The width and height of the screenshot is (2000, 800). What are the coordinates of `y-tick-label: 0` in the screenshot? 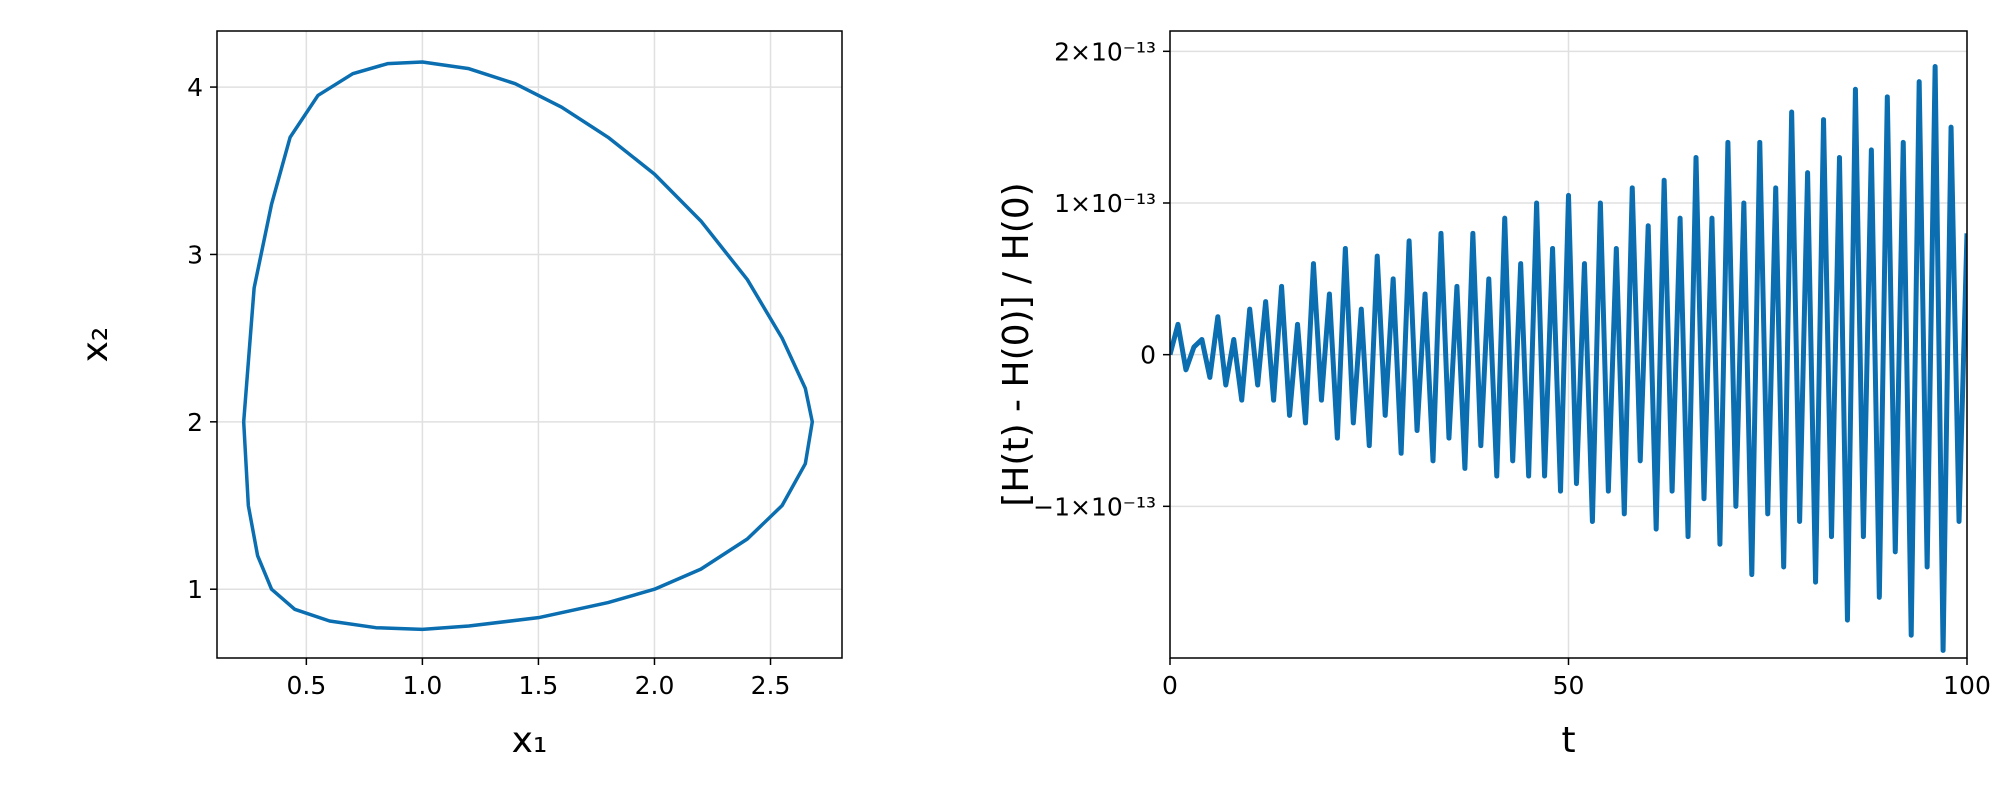 It's located at (1148, 355).